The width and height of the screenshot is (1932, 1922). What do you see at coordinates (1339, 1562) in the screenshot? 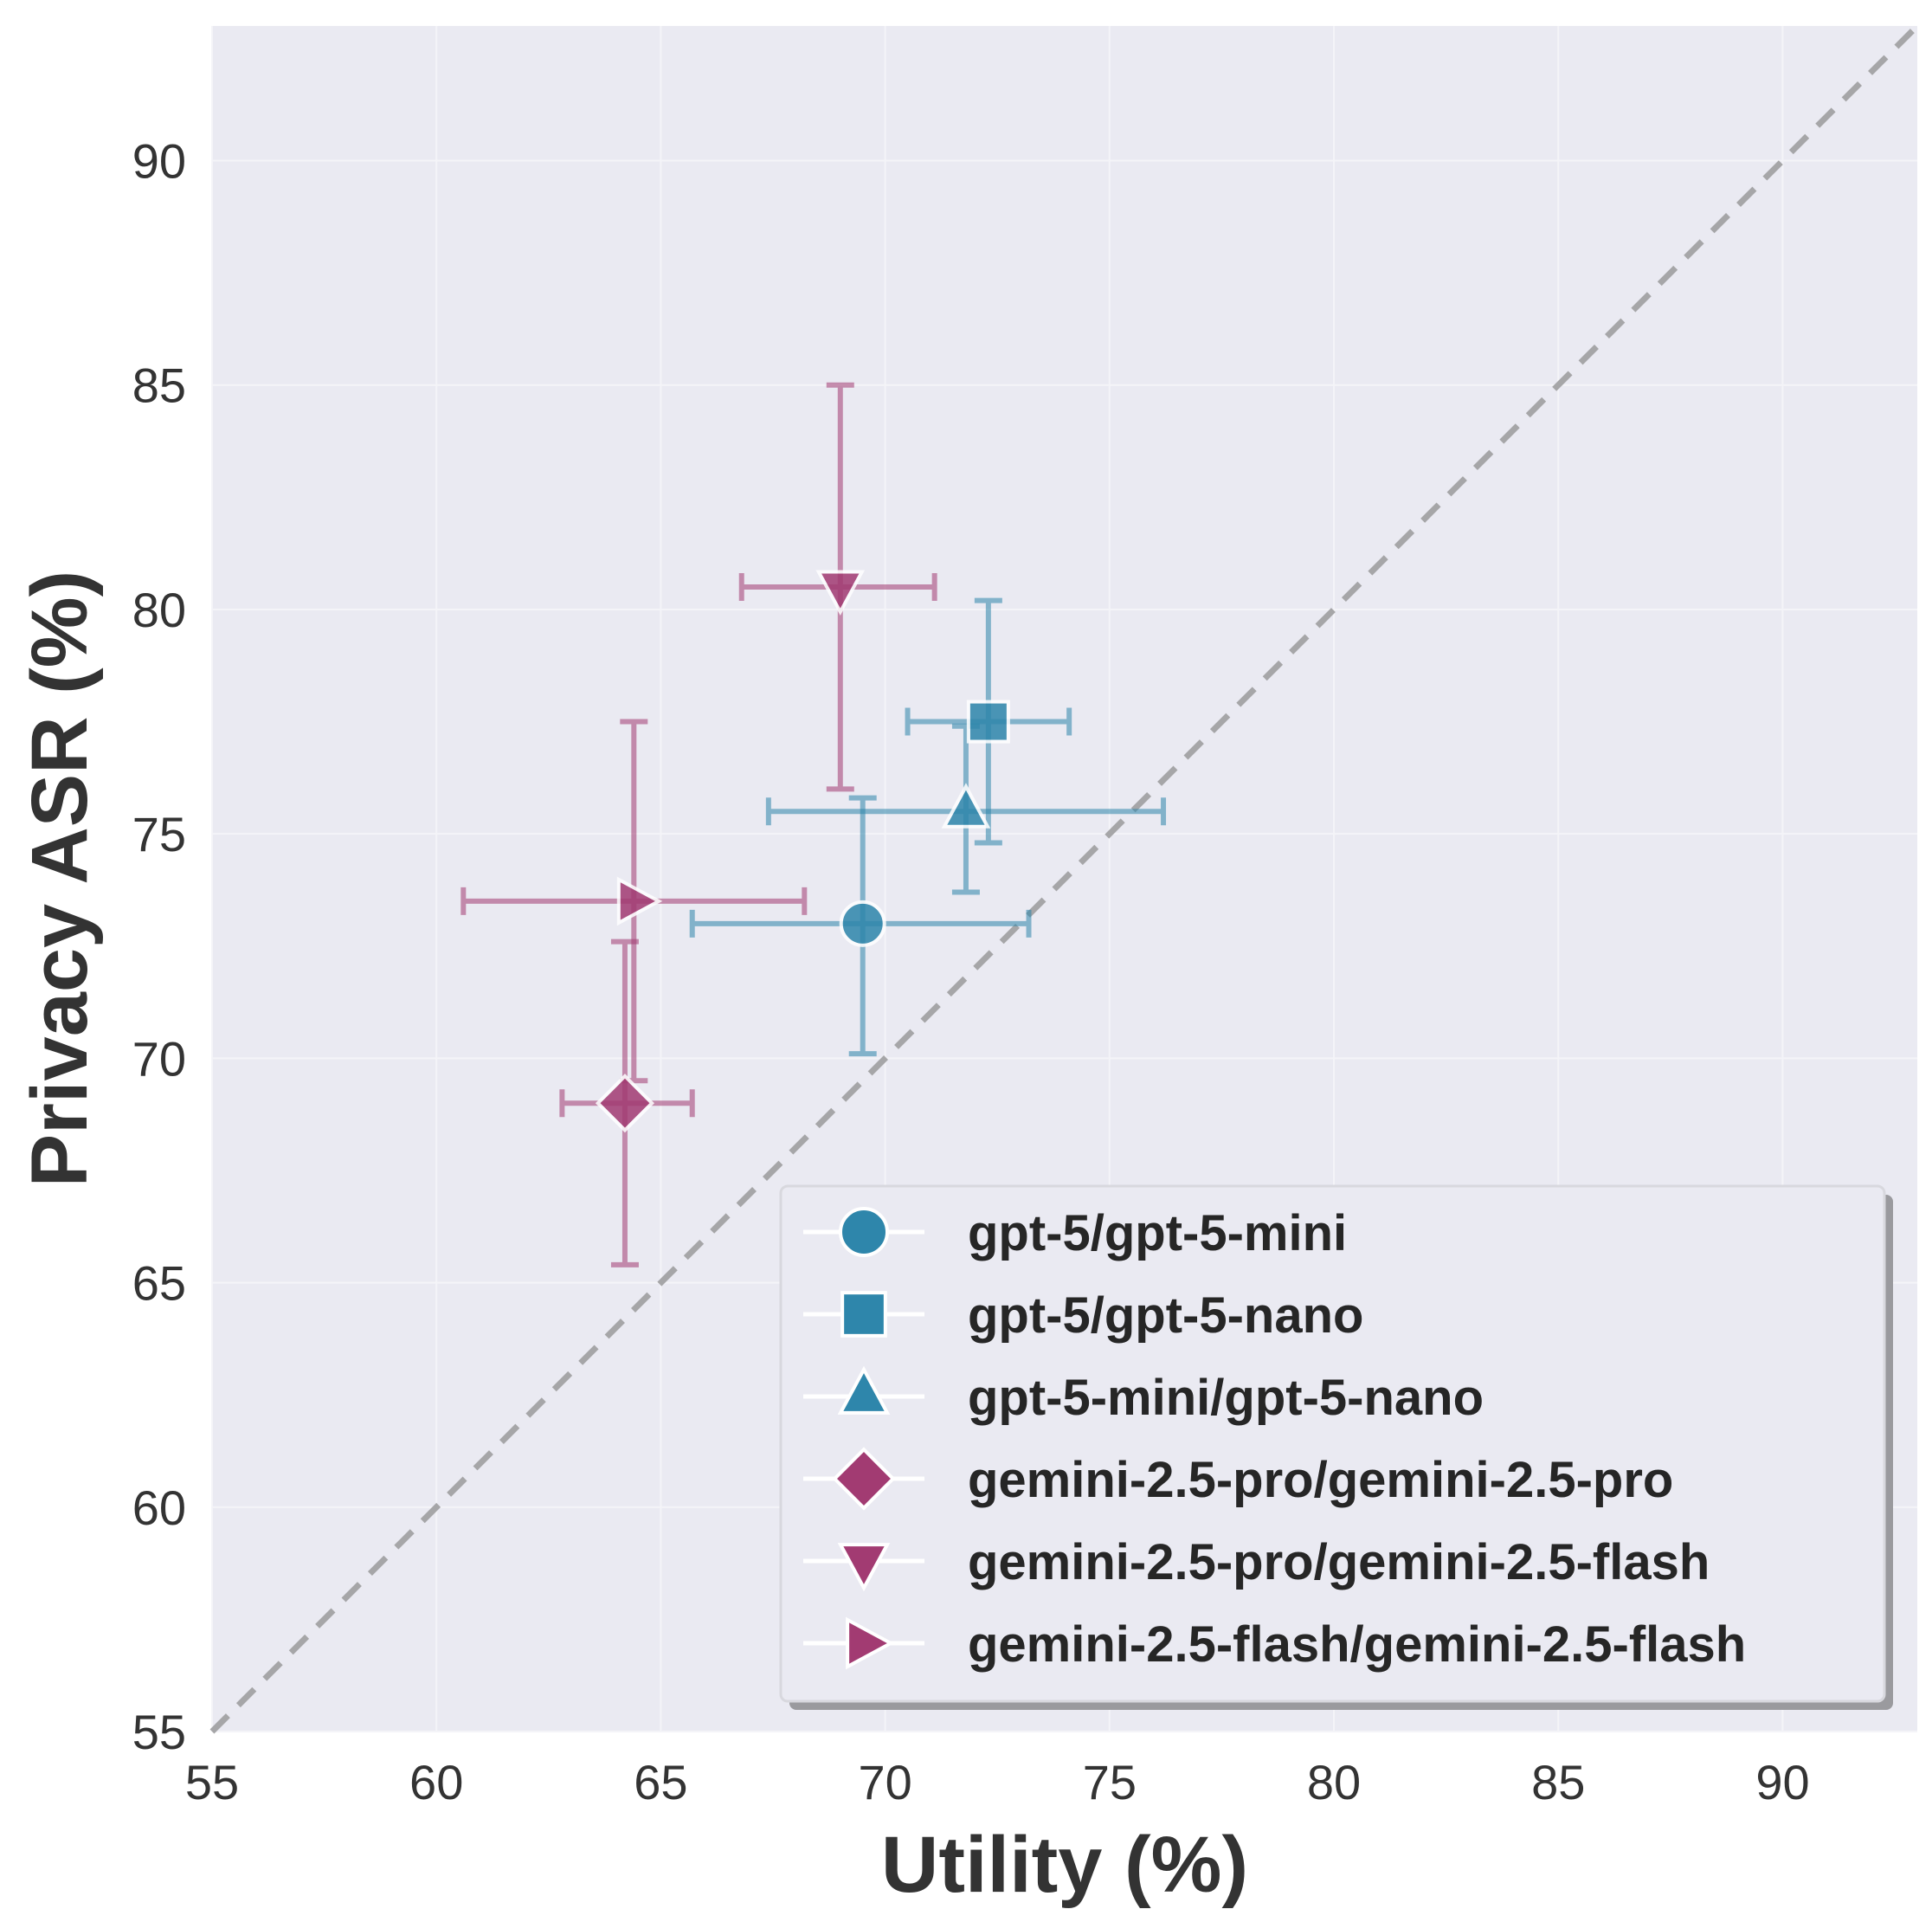
I see `legend-label: gemini-2.5-pro/gemini-2.5-flash` at bounding box center [1339, 1562].